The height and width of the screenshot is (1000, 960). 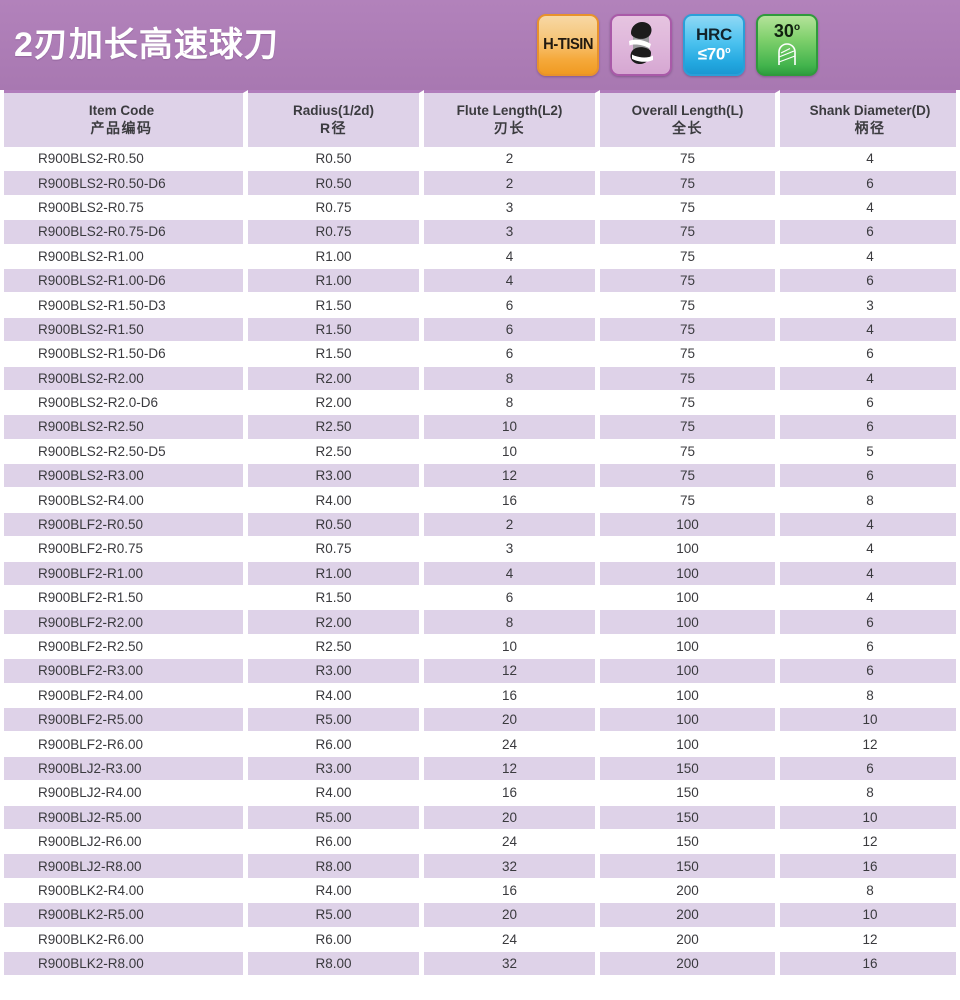 What do you see at coordinates (124, 574) in the screenshot?
I see `cell-item-code: R900BLF2-R1.00` at bounding box center [124, 574].